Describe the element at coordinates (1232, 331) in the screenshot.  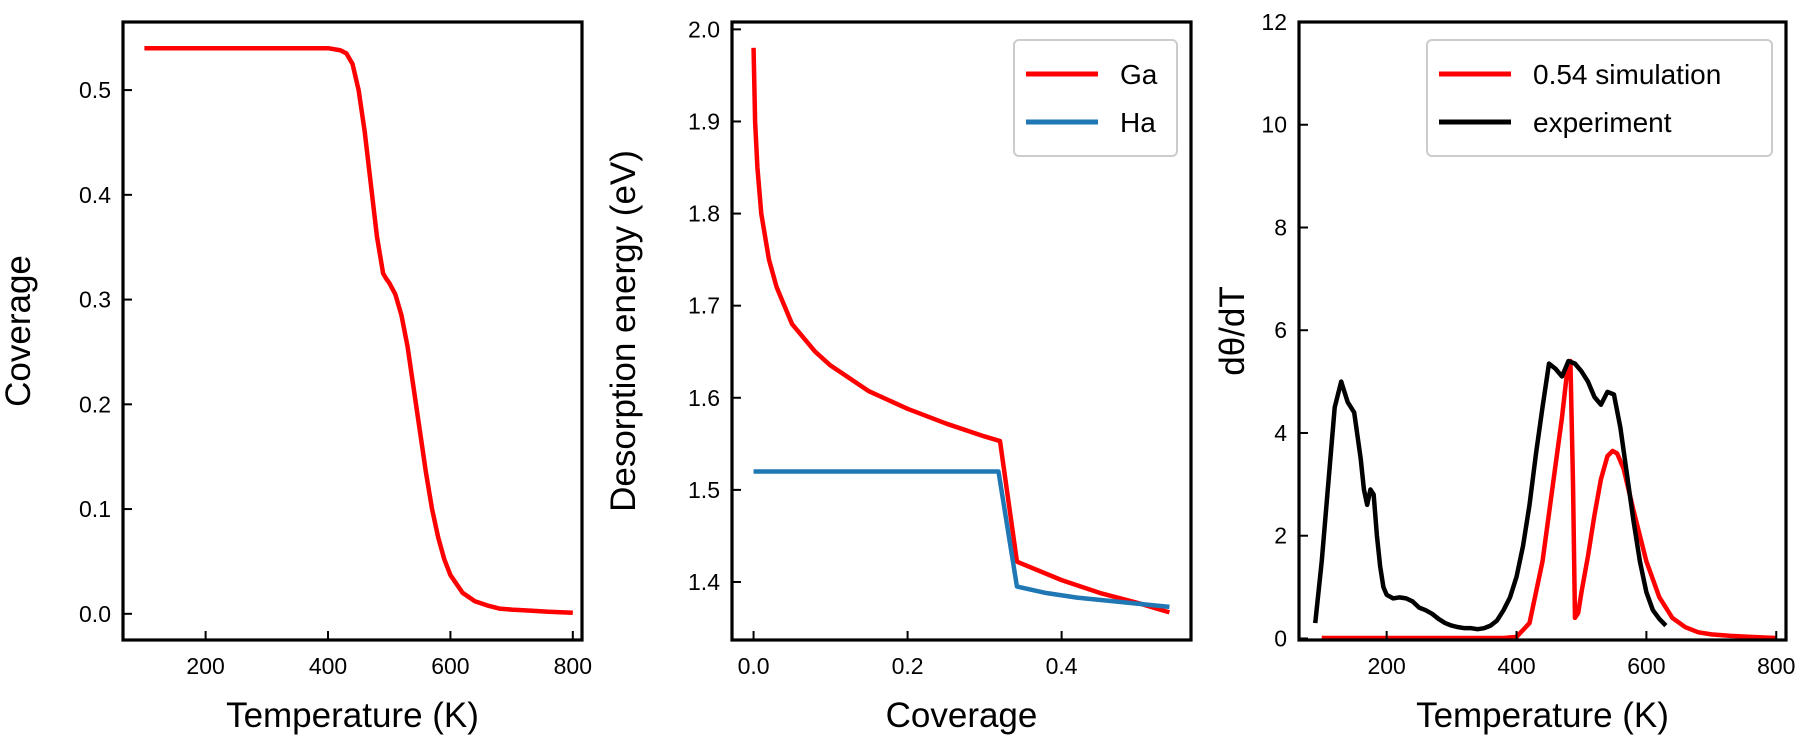
I see `y-axis-title: dθ/dT` at that location.